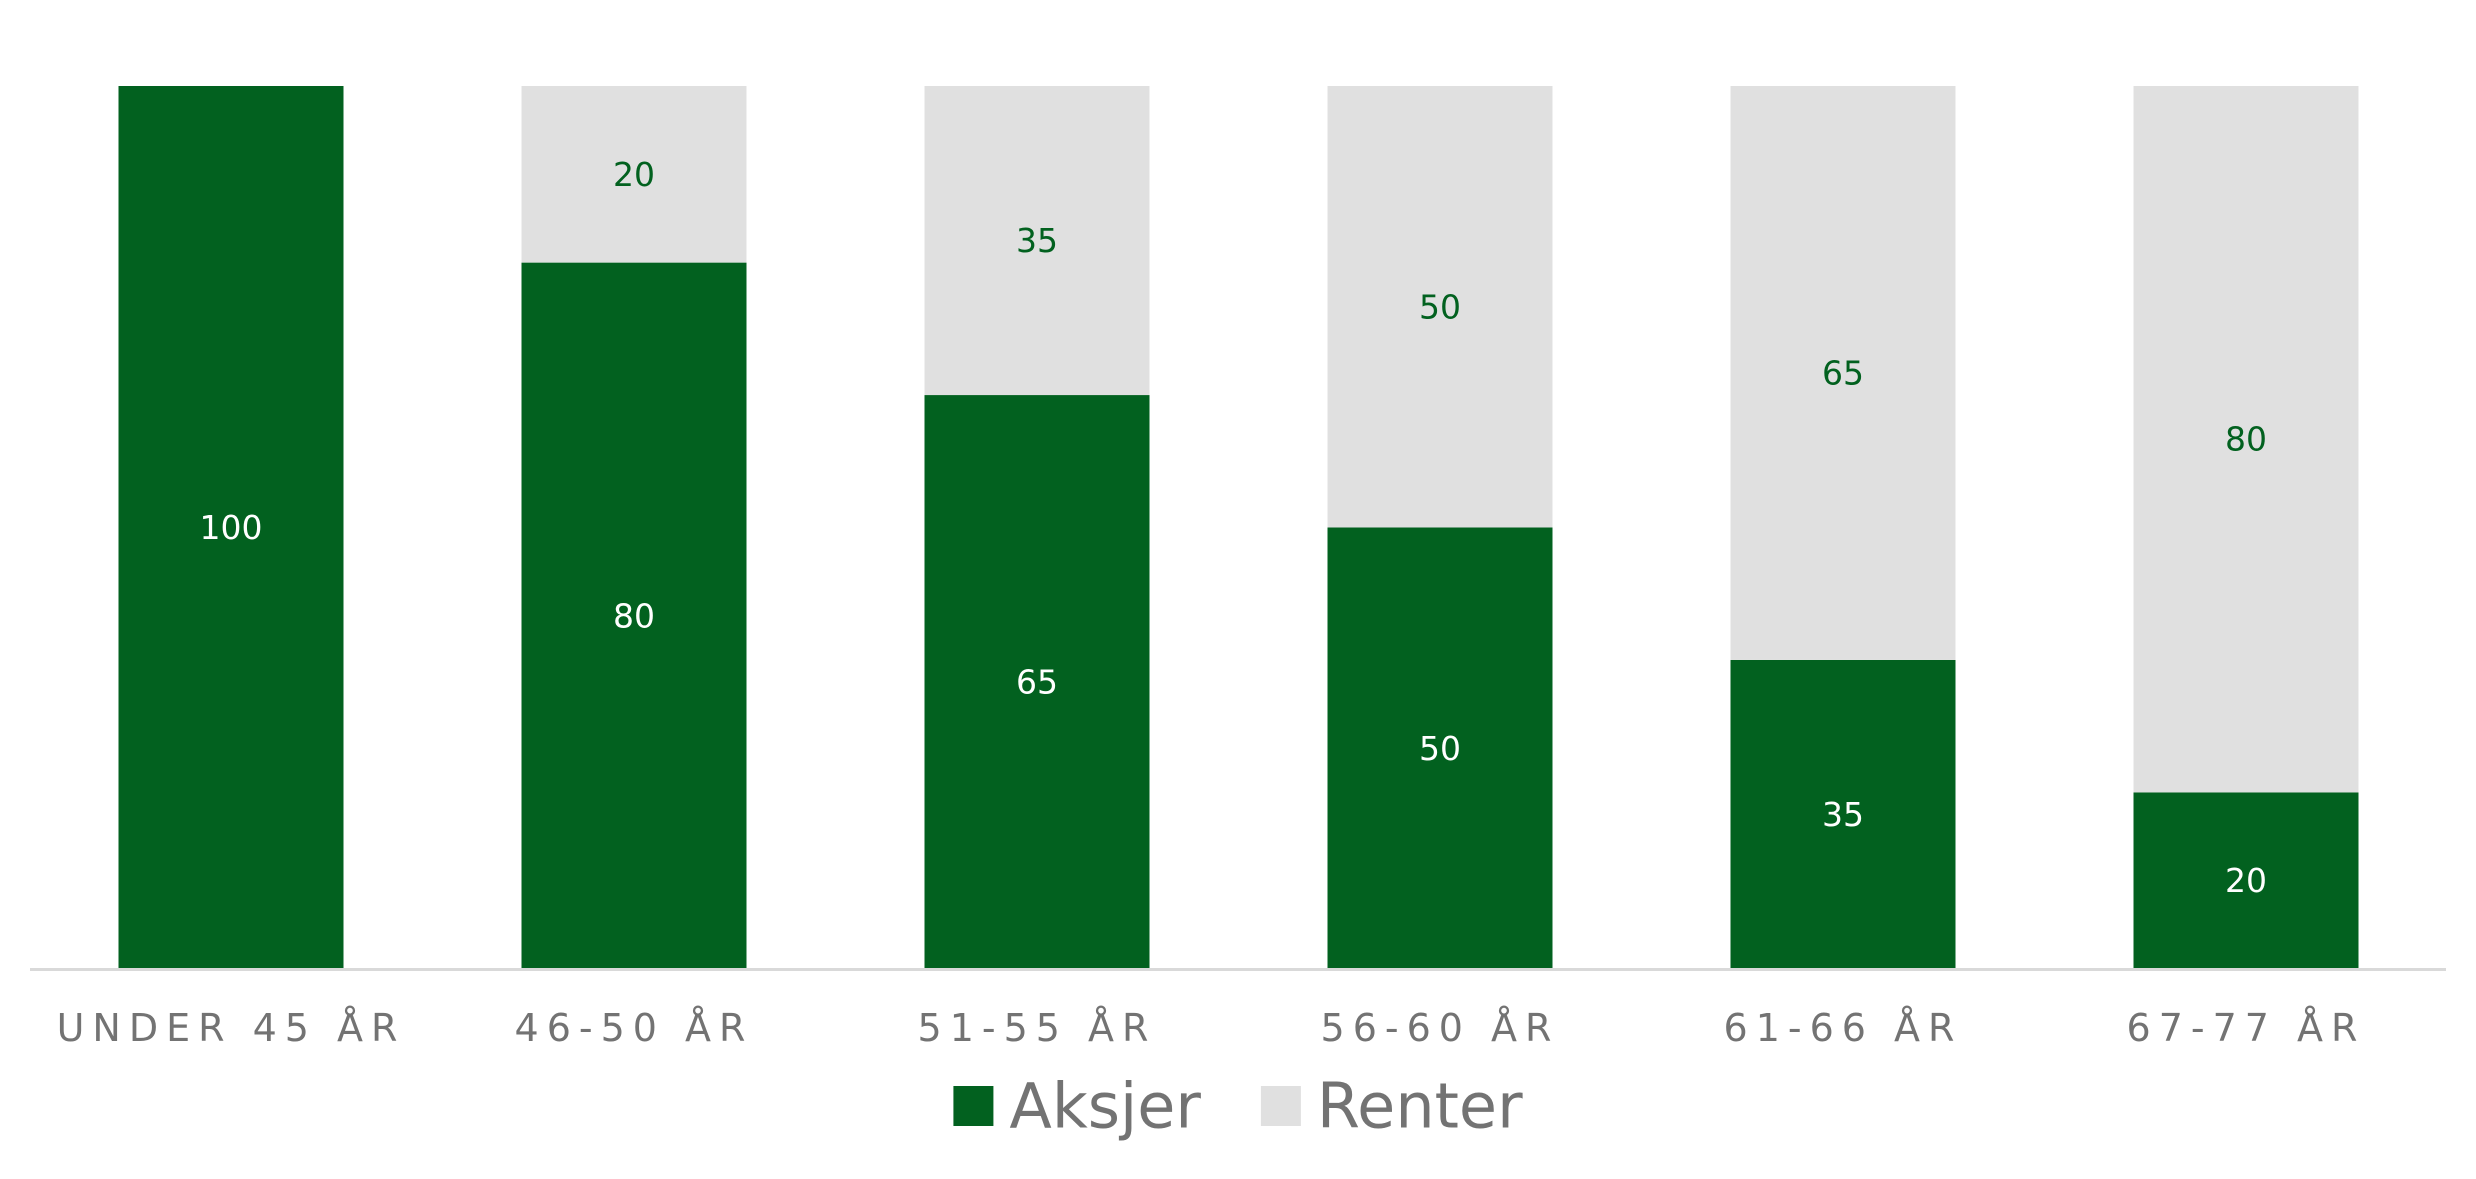  I want to click on data-label-renter-4: 65, so click(1843, 372).